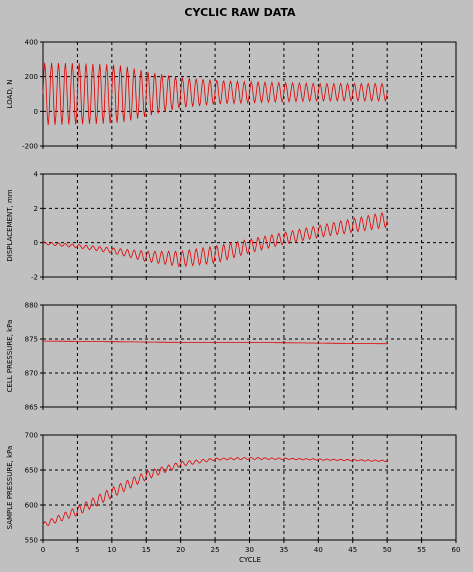  Describe the element at coordinates (43, 550) in the screenshot. I see `x-tick-label: 0` at that location.